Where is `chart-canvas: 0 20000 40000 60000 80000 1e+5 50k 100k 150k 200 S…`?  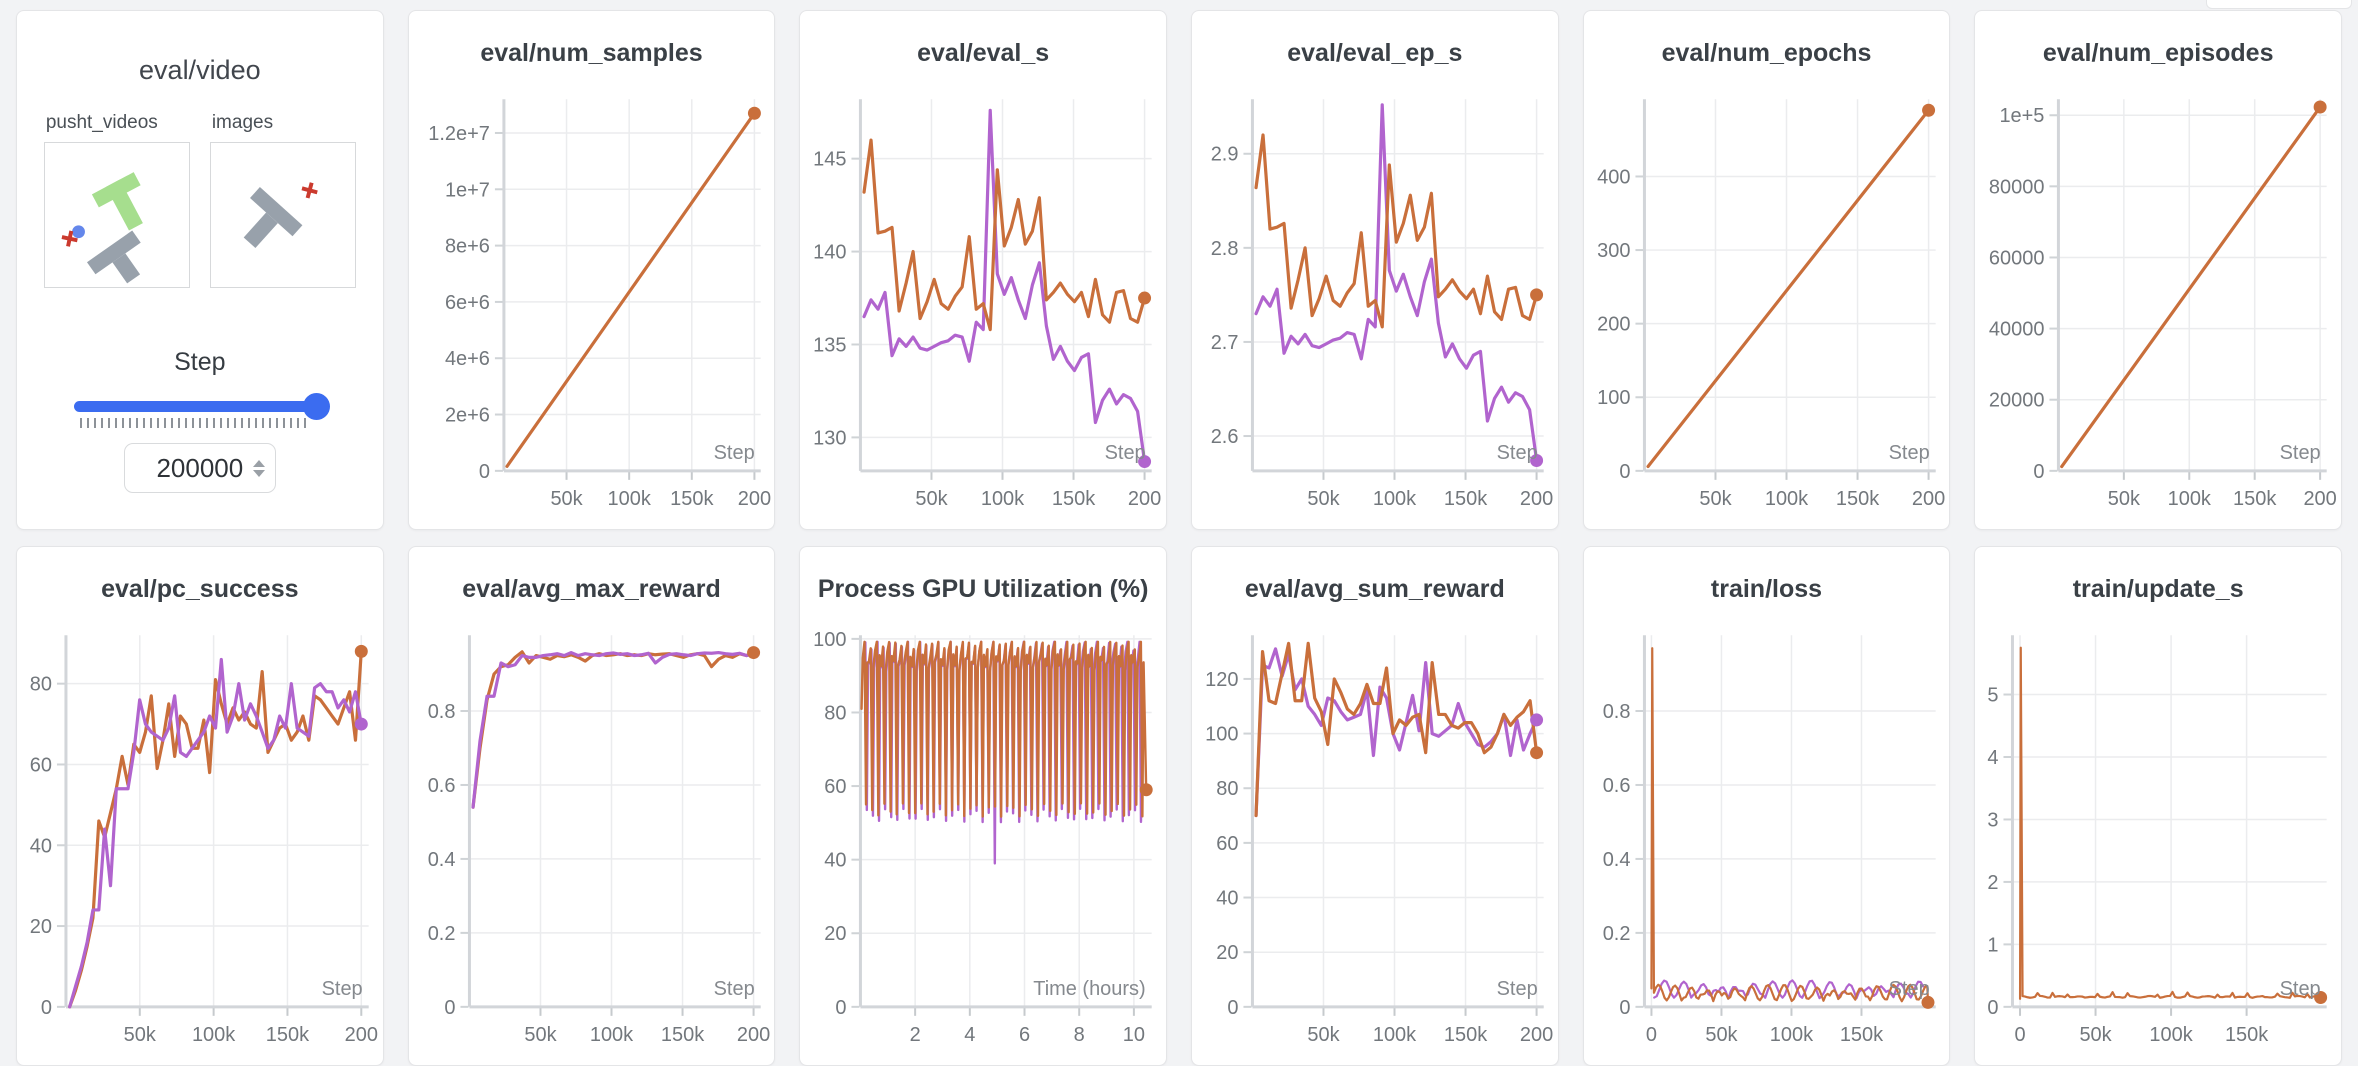
chart-canvas: 0 20000 40000 60000 80000 1e+5 50k 100k 150k 200 S… is located at coordinates (2158, 309).